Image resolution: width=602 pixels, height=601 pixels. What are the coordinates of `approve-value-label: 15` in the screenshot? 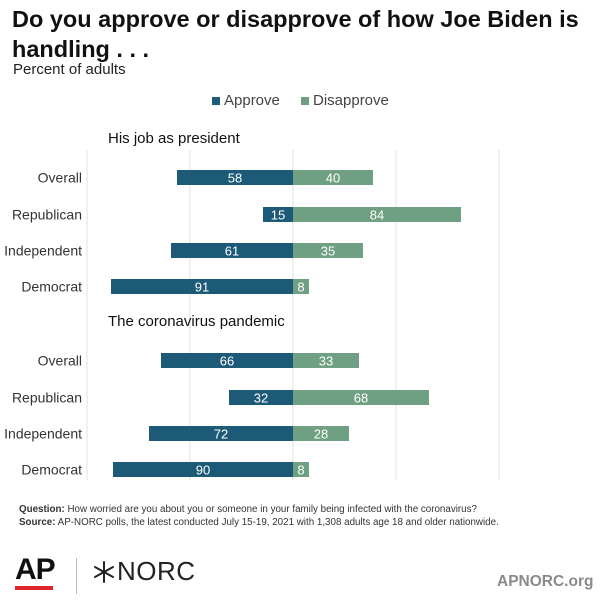 It's located at (278, 215).